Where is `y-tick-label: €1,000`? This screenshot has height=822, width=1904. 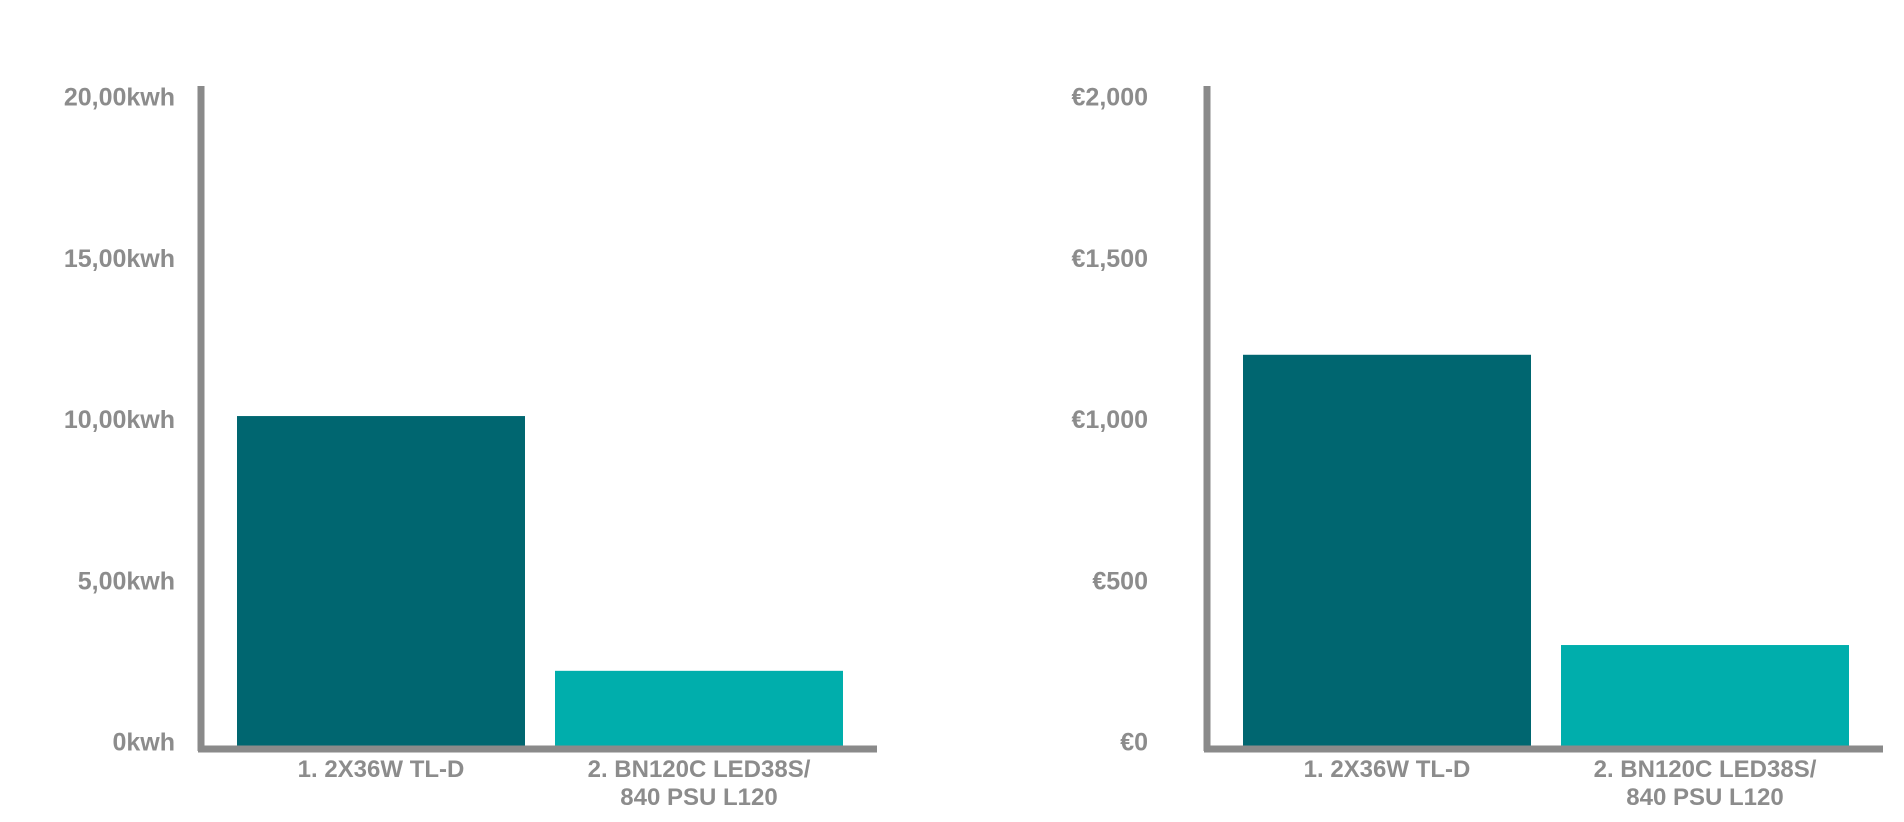 y-tick-label: €1,000 is located at coordinates (1110, 420).